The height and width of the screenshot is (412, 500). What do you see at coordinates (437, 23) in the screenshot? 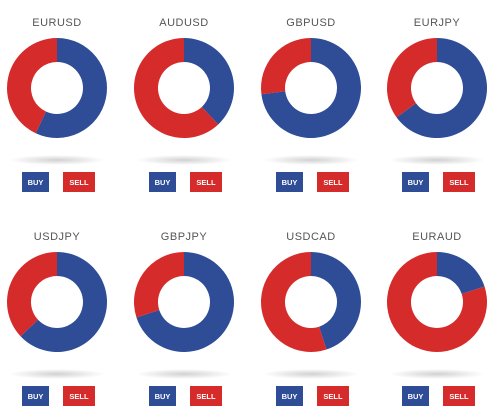
I see `chart-title: EURJPY` at bounding box center [437, 23].